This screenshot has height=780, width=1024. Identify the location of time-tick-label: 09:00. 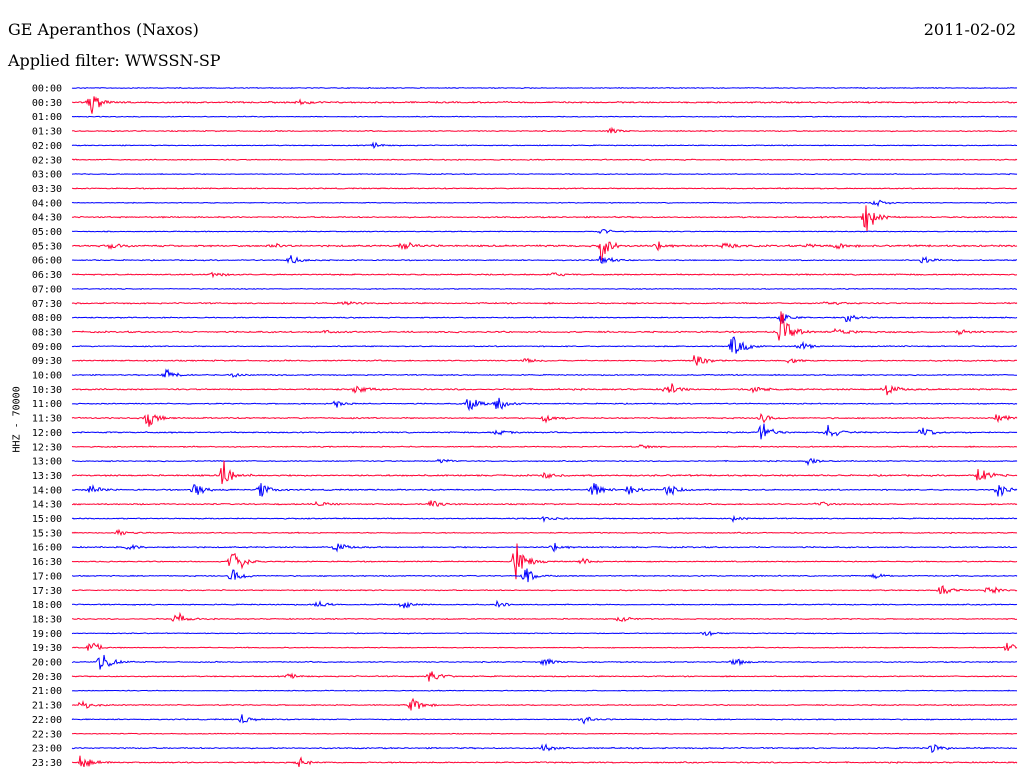
(47, 347).